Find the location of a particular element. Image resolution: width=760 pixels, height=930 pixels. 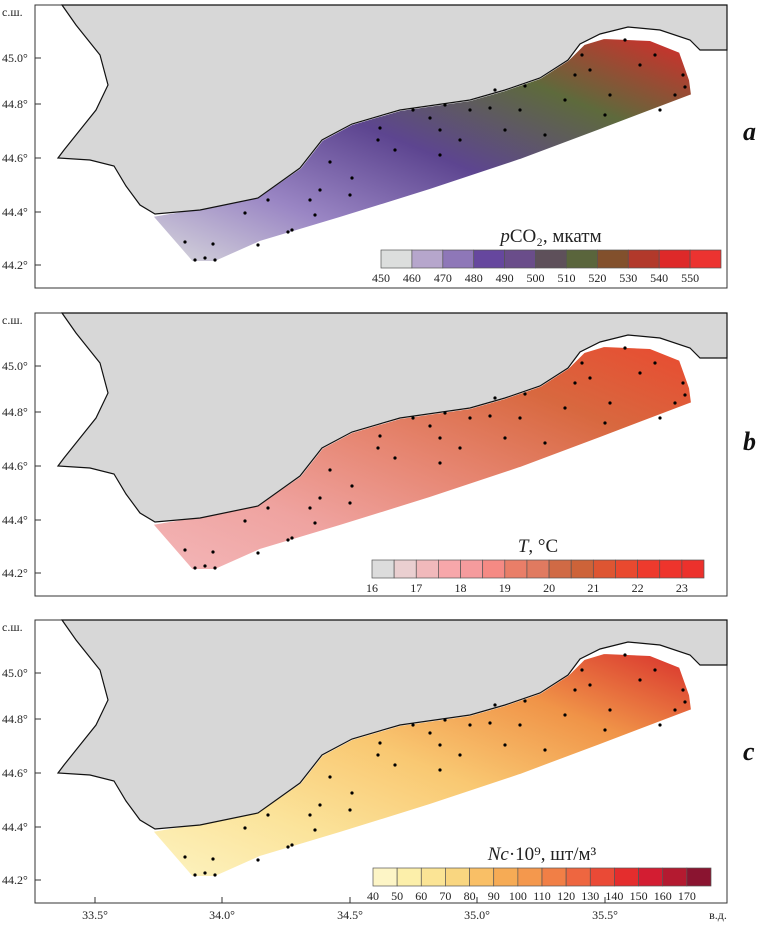

legend-tick-label: 50 is located at coordinates (397, 896).